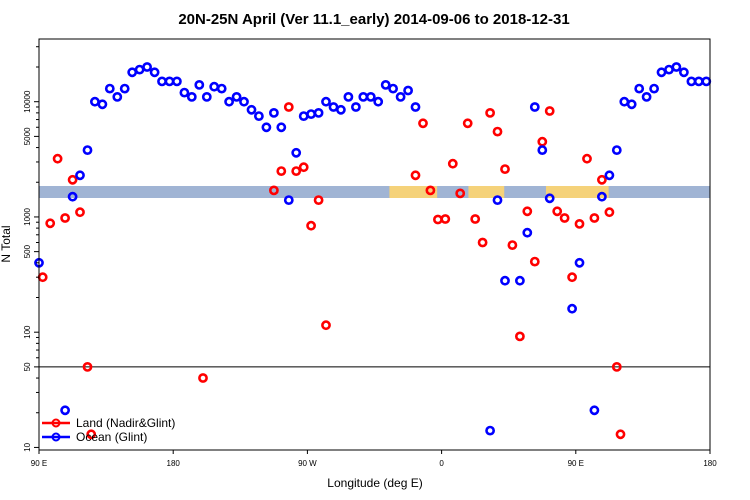  Describe the element at coordinates (27, 332) in the screenshot. I see `y-tick-label: 100` at that location.